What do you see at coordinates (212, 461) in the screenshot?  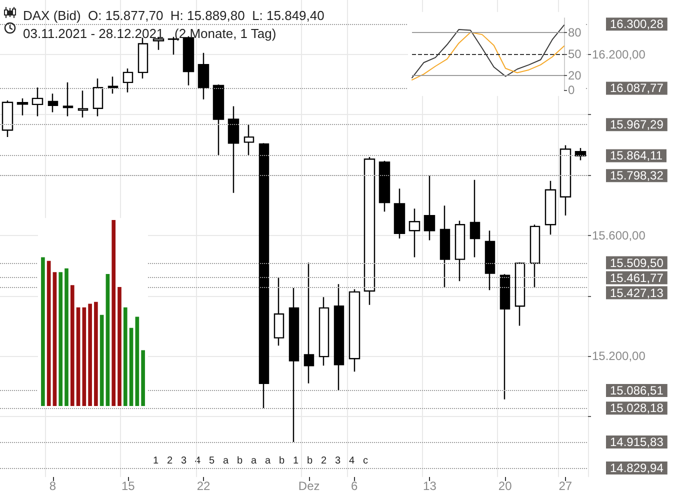 I see `annotation: 5` at bounding box center [212, 461].